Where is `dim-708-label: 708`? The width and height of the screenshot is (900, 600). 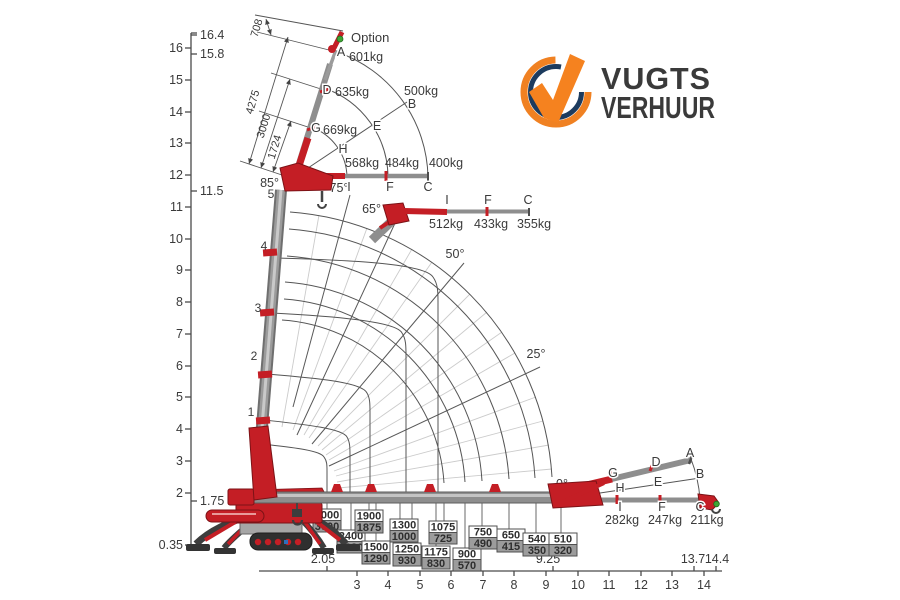
dim-708-label: 708 is located at coordinates (257, 28).